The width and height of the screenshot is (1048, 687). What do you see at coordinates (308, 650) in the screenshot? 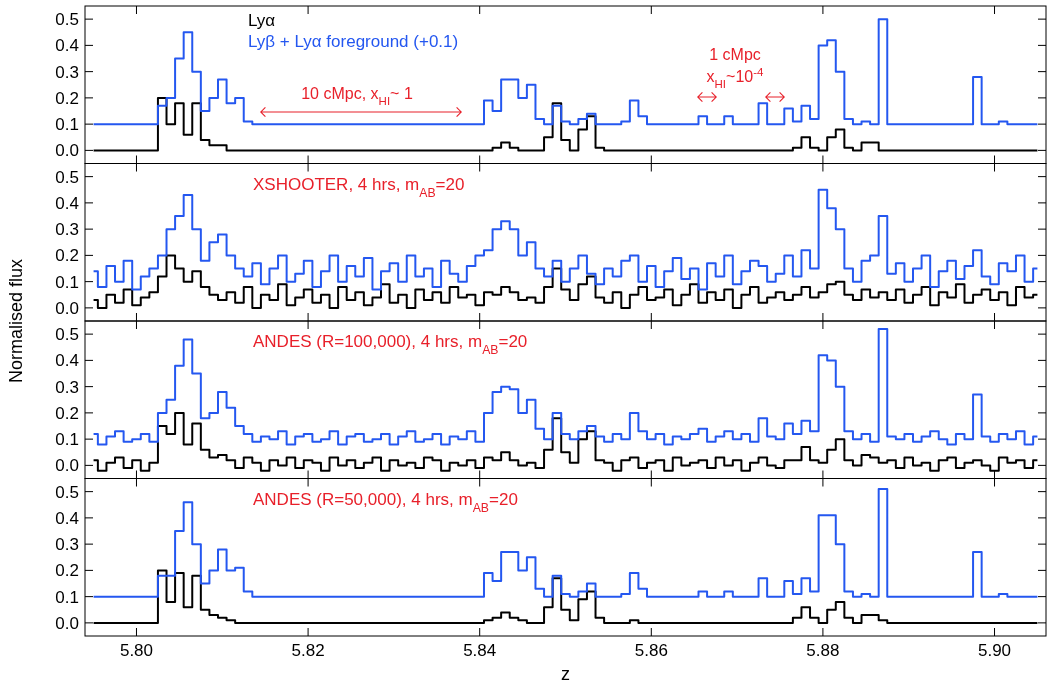
I see `x-tick-label: 5.82` at bounding box center [308, 650].